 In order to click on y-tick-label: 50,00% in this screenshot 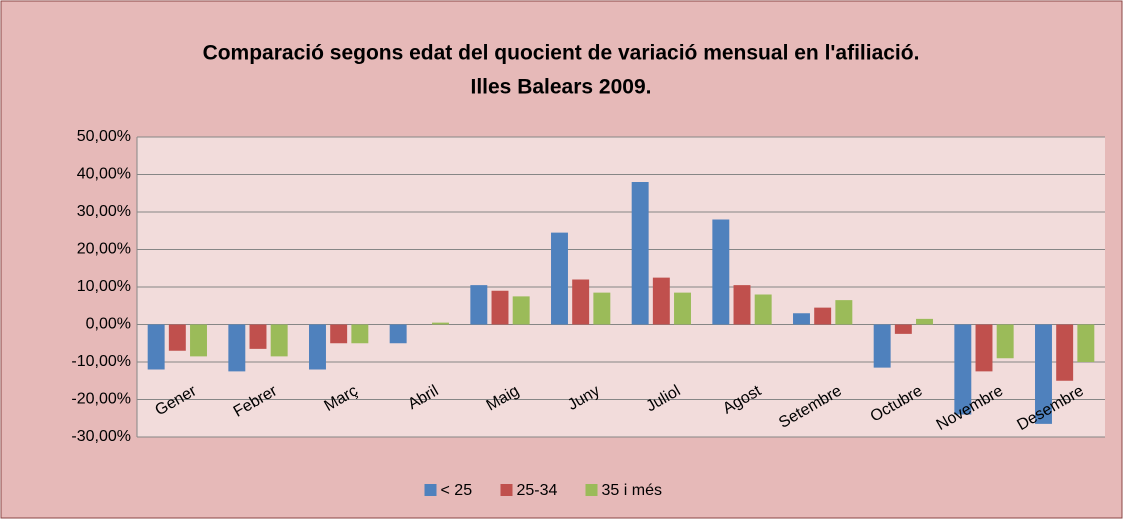, I will do `click(104, 136)`.